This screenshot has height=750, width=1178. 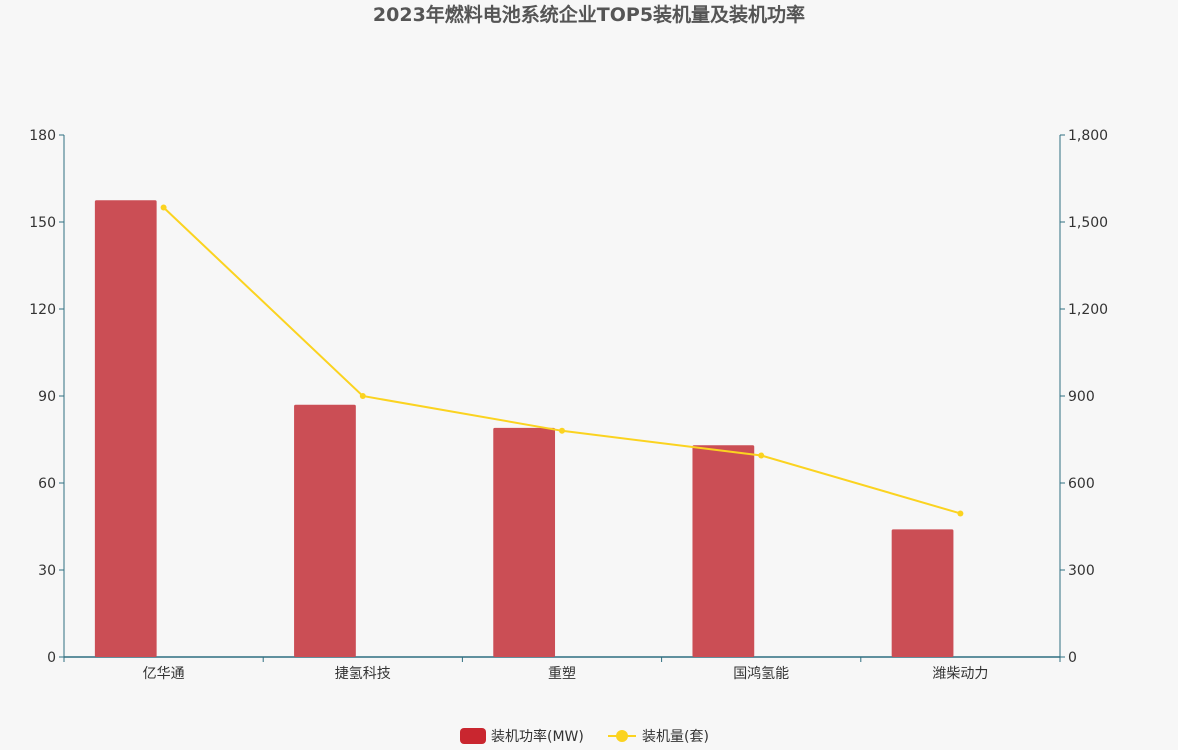 I want to click on y-left-tick-label: 90, so click(x=47, y=397).